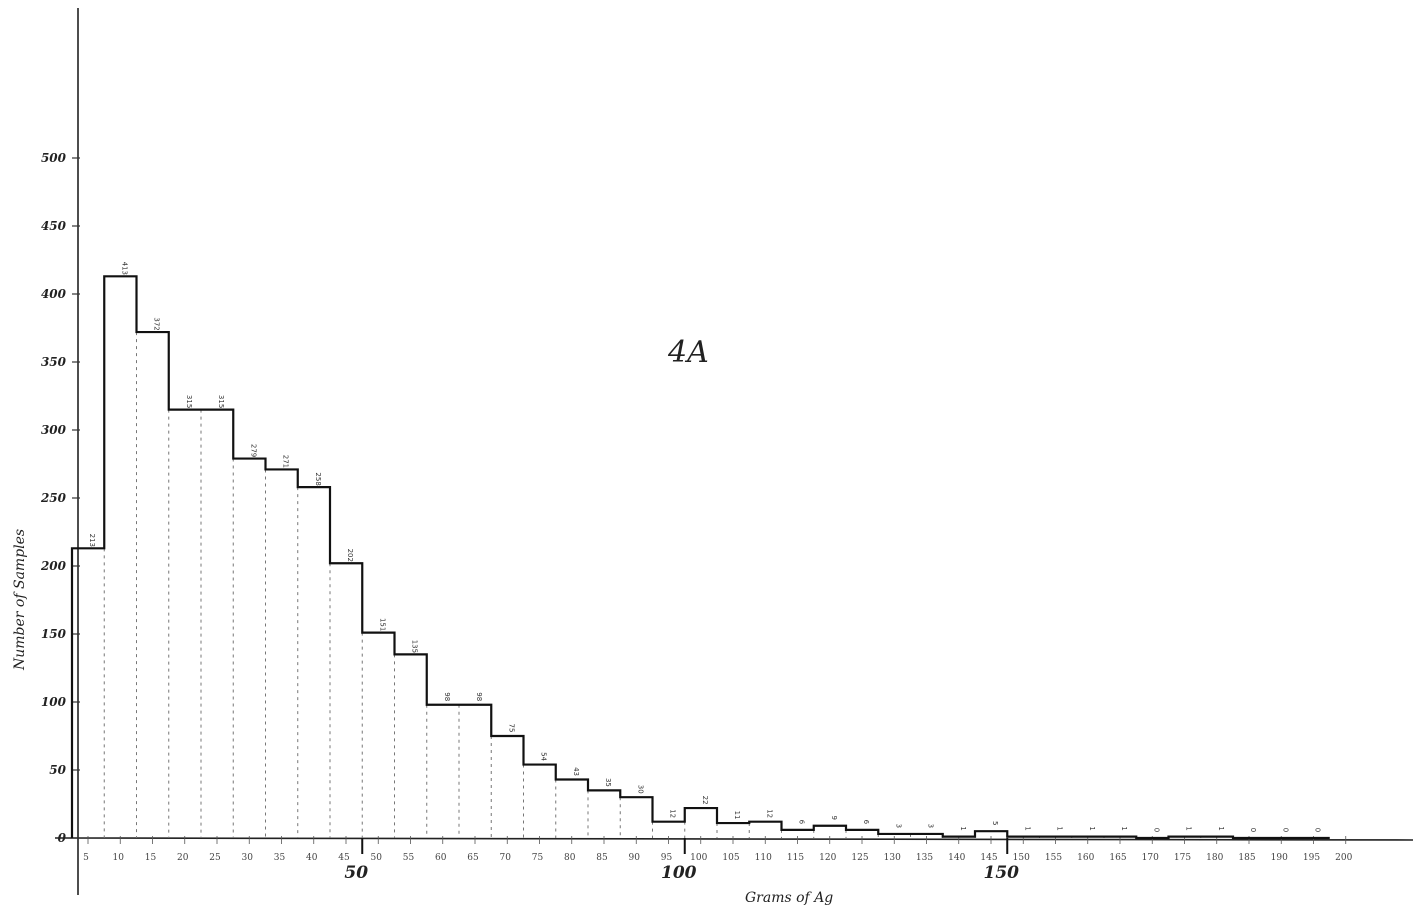  What do you see at coordinates (511, 728) in the screenshot?
I see `bar-value-label: 75` at bounding box center [511, 728].